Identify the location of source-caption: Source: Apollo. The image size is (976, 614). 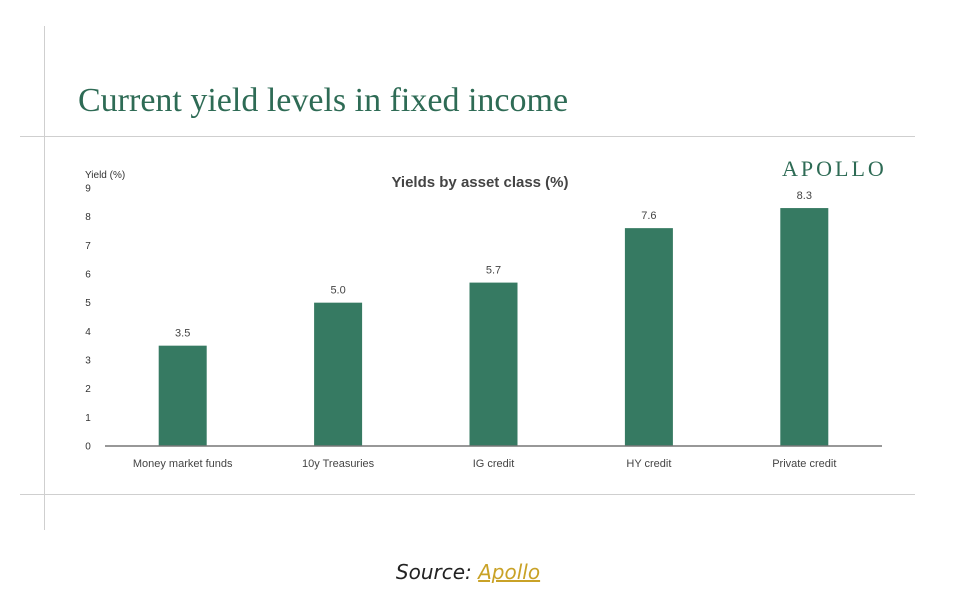
(468, 572).